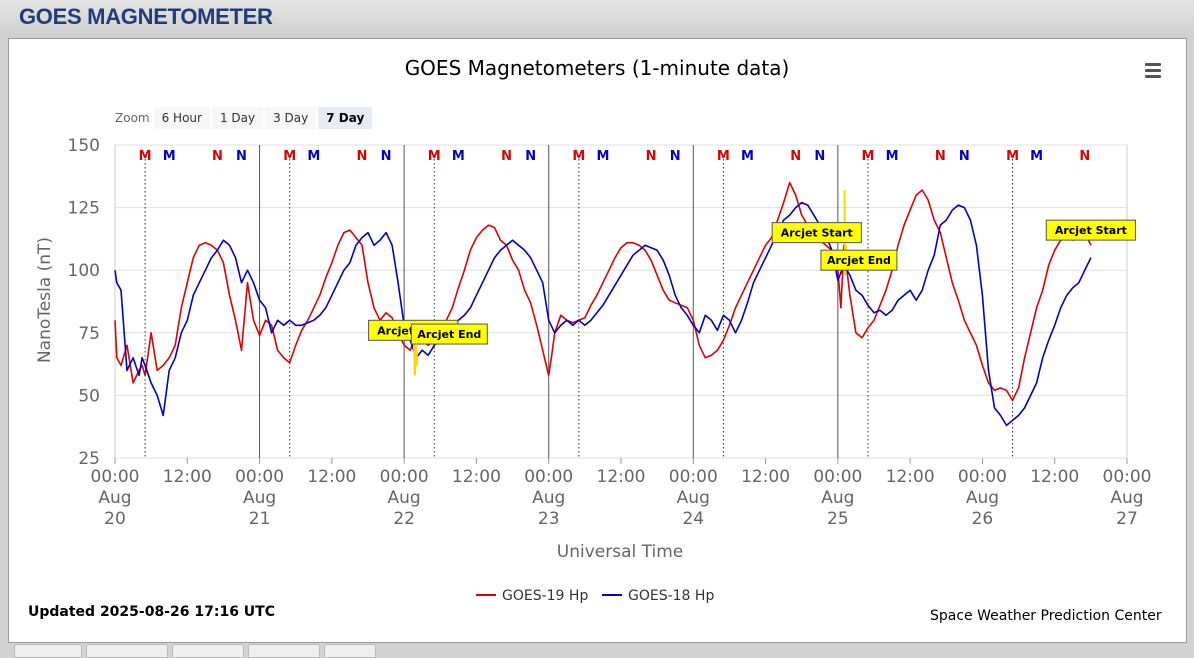 The image size is (1194, 658). Describe the element at coordinates (89, 459) in the screenshot. I see `y-tick-label: 25` at that location.